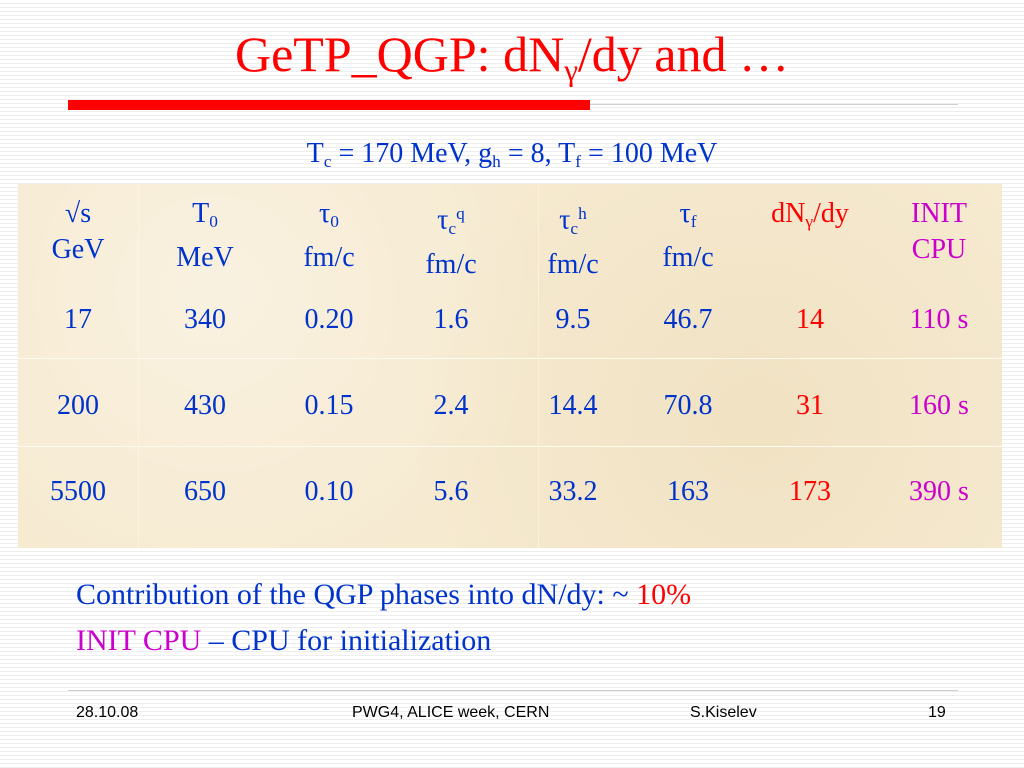  What do you see at coordinates (939, 213) in the screenshot?
I see `header-init-label: INIT` at bounding box center [939, 213].